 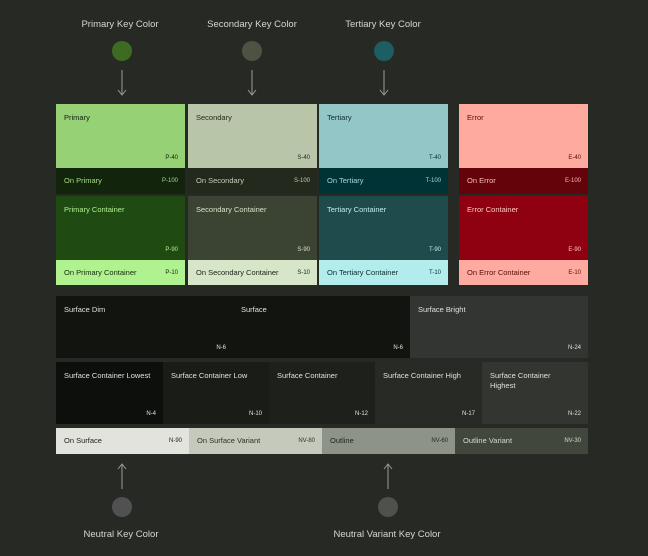 What do you see at coordinates (252, 136) in the screenshot?
I see `secondary-tile: Secondary S-40` at bounding box center [252, 136].